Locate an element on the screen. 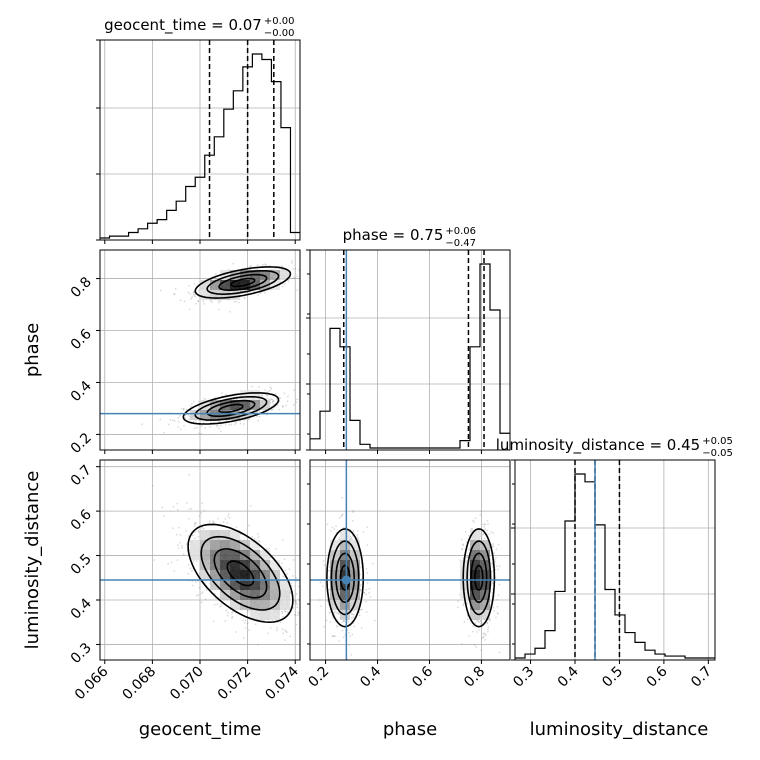  panel-content is located at coordinates (200, 347).